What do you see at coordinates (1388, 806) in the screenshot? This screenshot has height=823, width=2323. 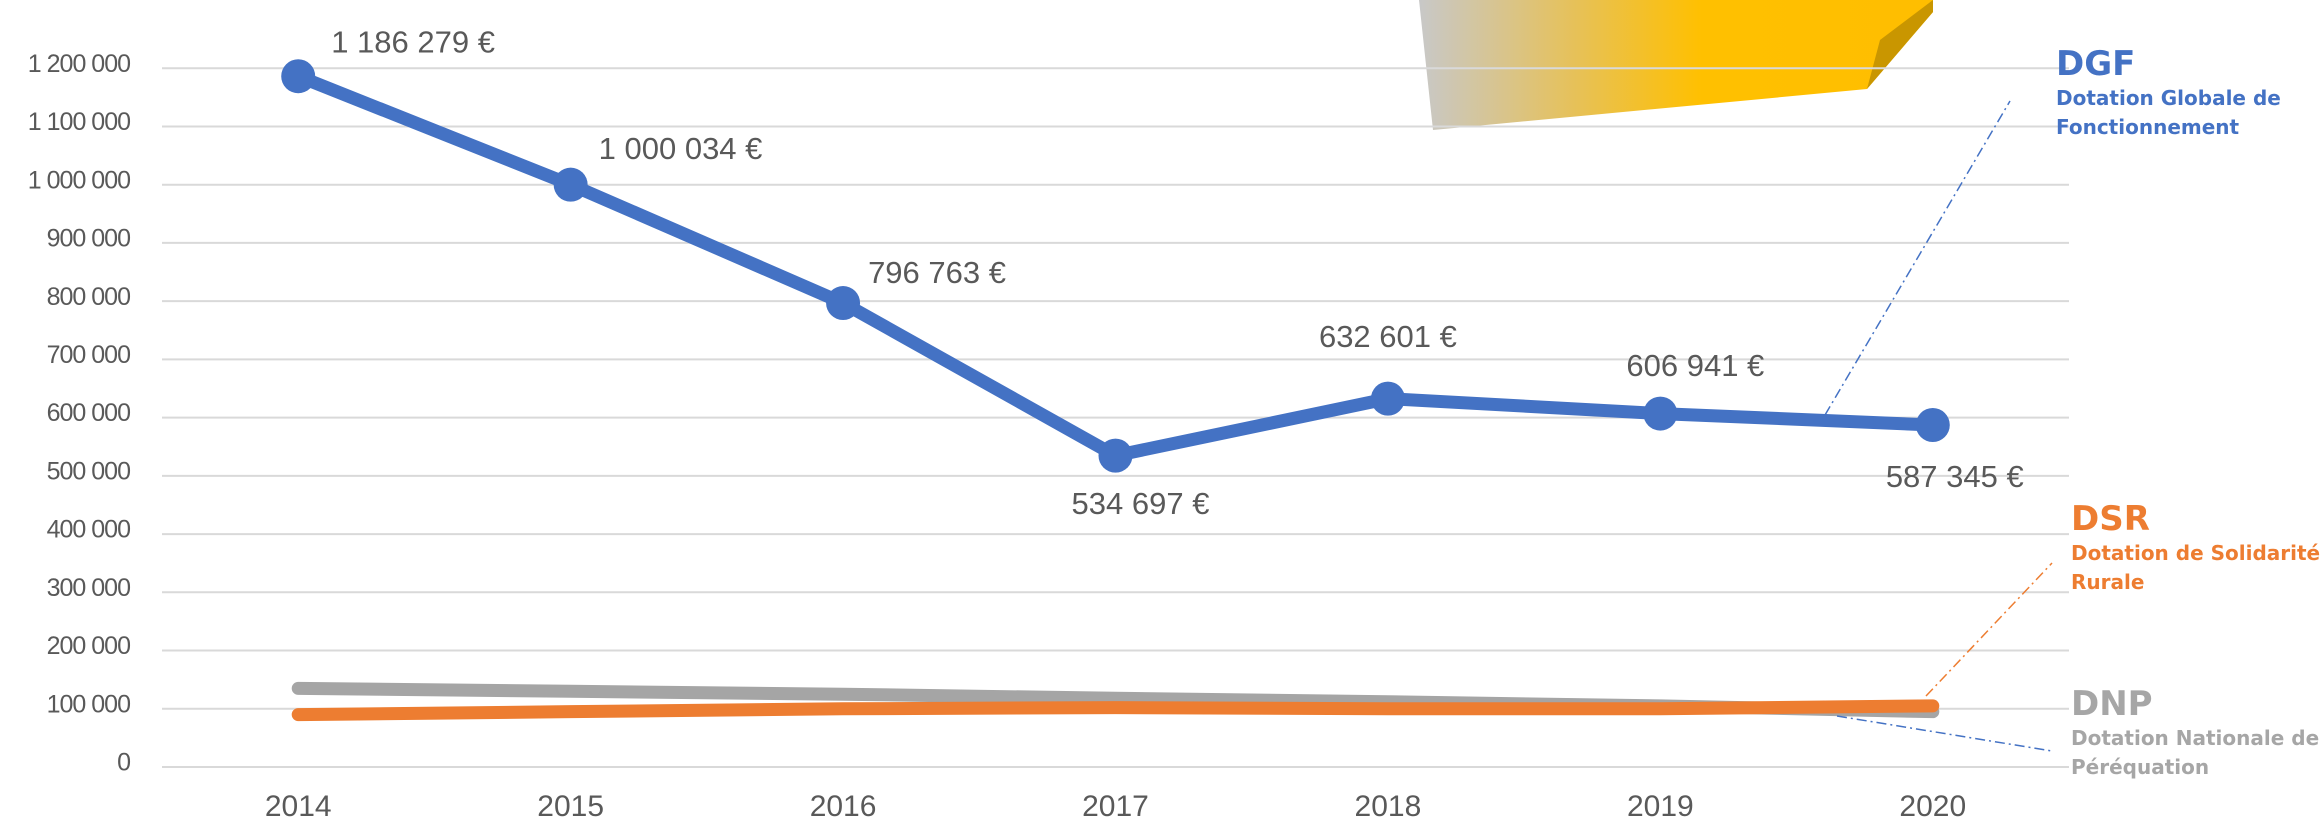 I see `x-tick-label: 2018` at bounding box center [1388, 806].